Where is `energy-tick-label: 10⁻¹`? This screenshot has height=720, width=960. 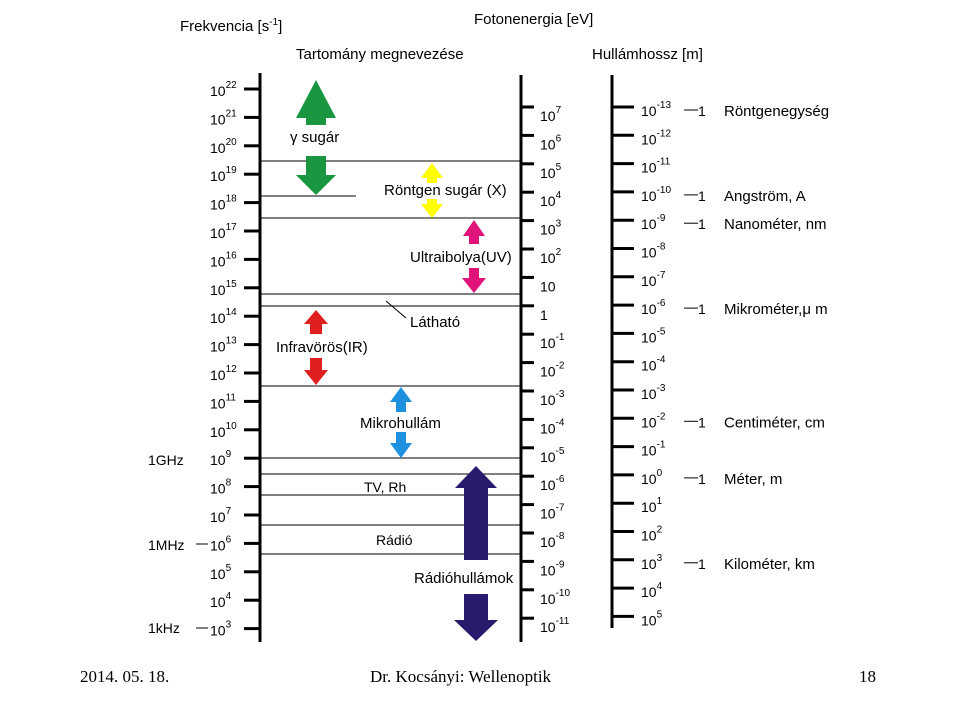 energy-tick-label: 10⁻¹ is located at coordinates (552, 341).